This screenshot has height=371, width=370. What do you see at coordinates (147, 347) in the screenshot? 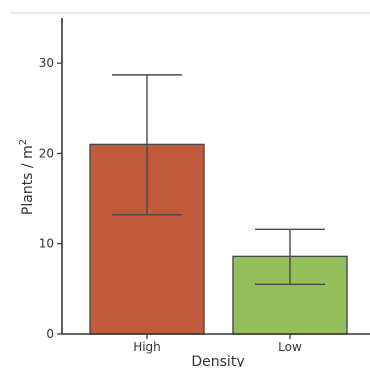
I see `x-tick-label: High` at bounding box center [147, 347].